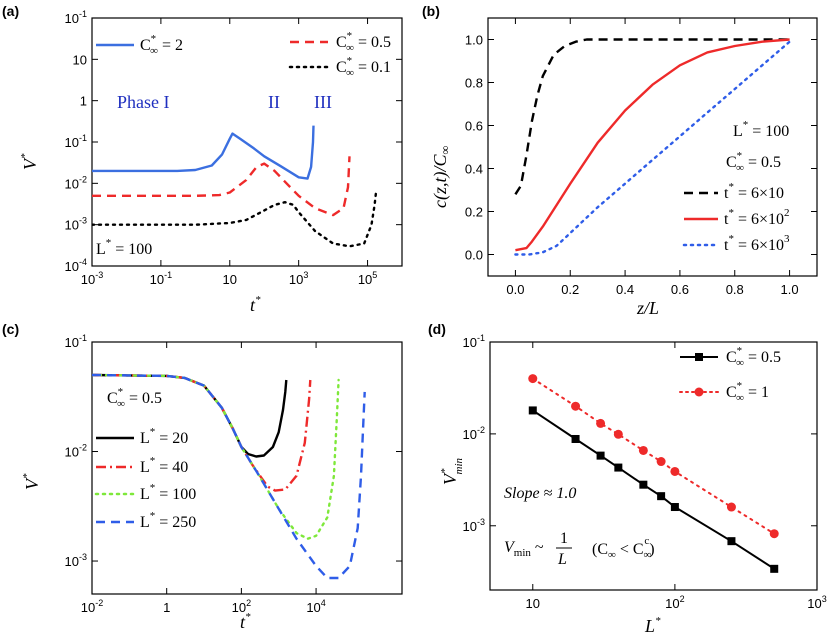  Describe the element at coordinates (76, 341) in the screenshot. I see `ytick-label-c-2: 10⁻¹` at that location.